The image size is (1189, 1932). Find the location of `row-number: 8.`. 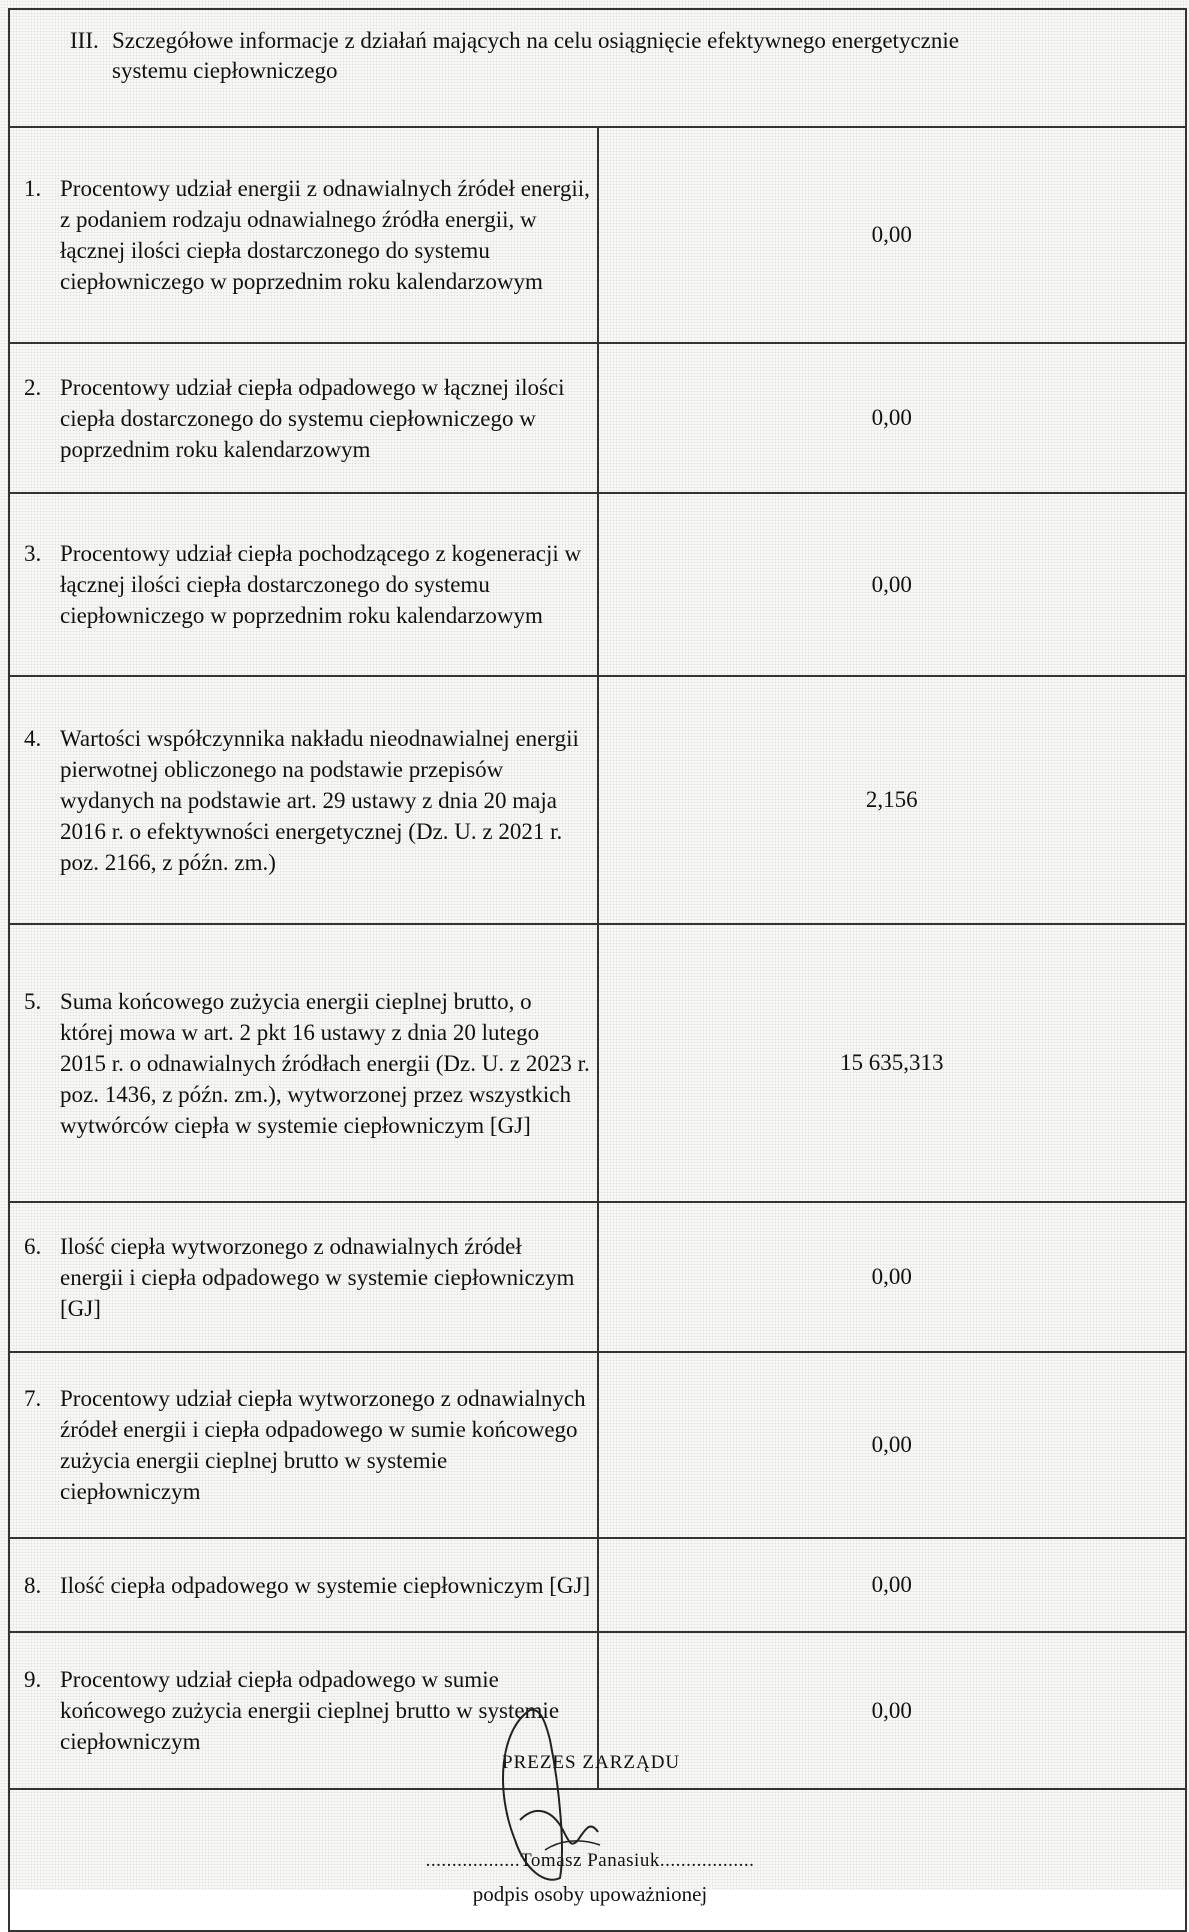

row-number: 8. is located at coordinates (33, 1585).